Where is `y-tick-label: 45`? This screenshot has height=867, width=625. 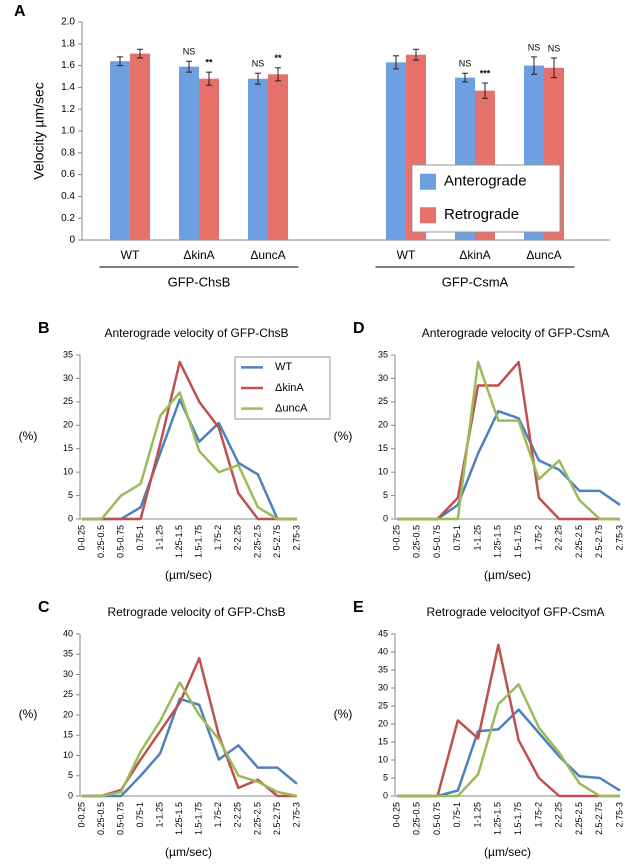 y-tick-label: 45 is located at coordinates (383, 633).